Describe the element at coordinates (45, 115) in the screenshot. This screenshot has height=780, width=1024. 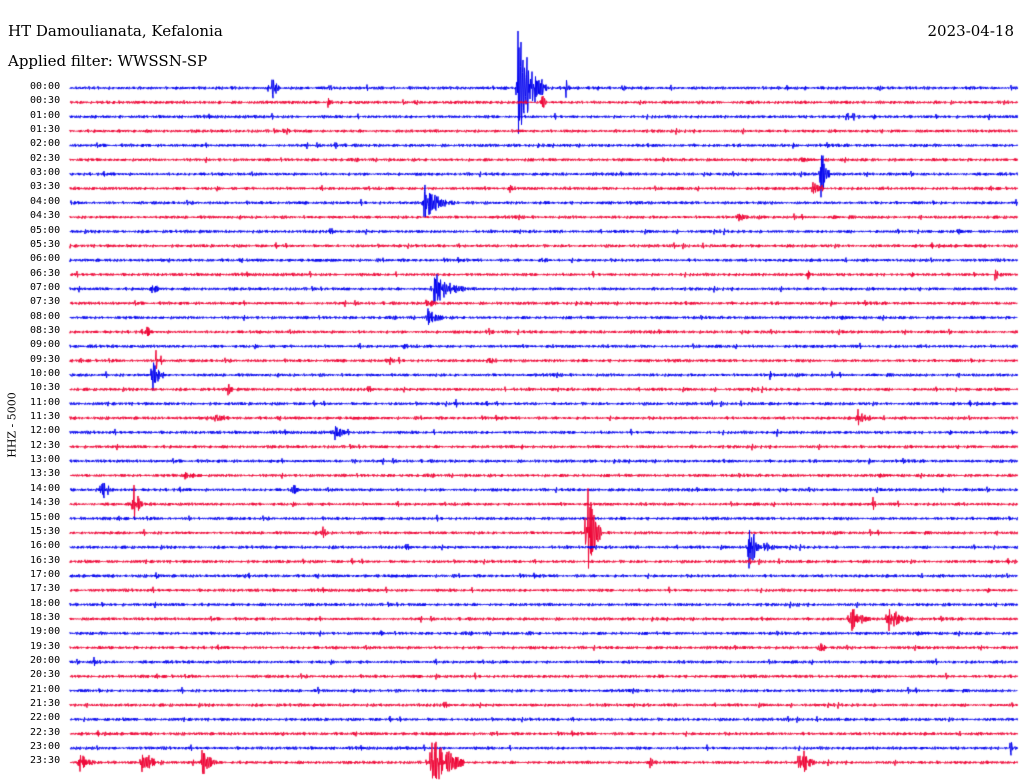
I see `row-label-0100: 01:00` at that location.